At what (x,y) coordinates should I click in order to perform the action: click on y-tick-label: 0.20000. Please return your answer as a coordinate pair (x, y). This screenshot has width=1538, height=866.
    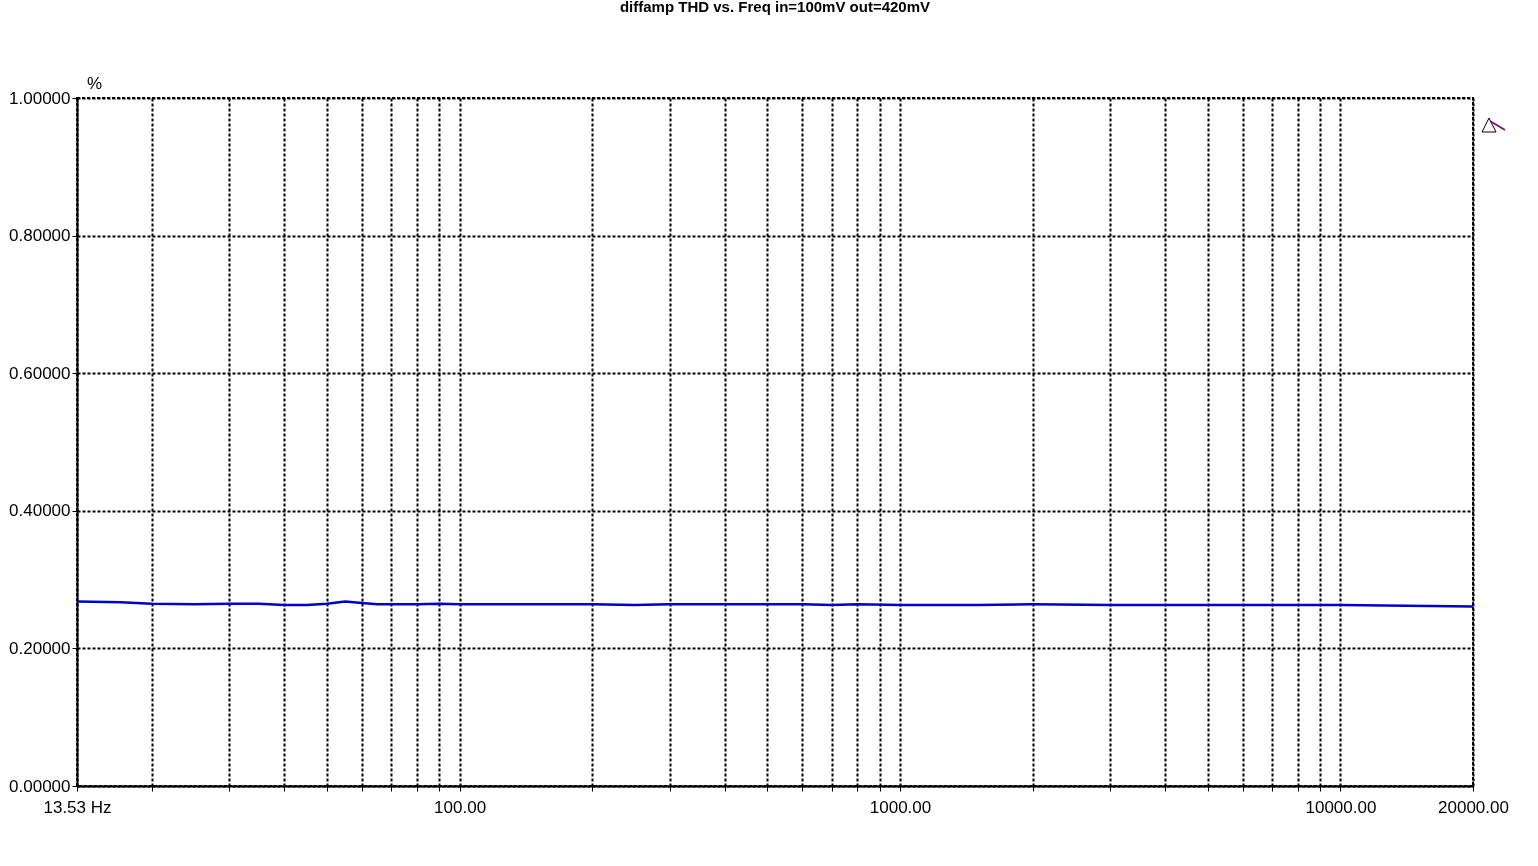
    Looking at the image, I should click on (40, 648).